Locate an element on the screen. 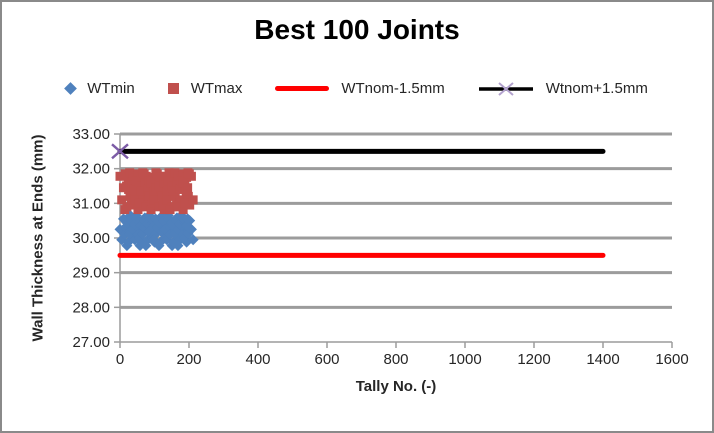  x-marker-icon is located at coordinates (120, 151).